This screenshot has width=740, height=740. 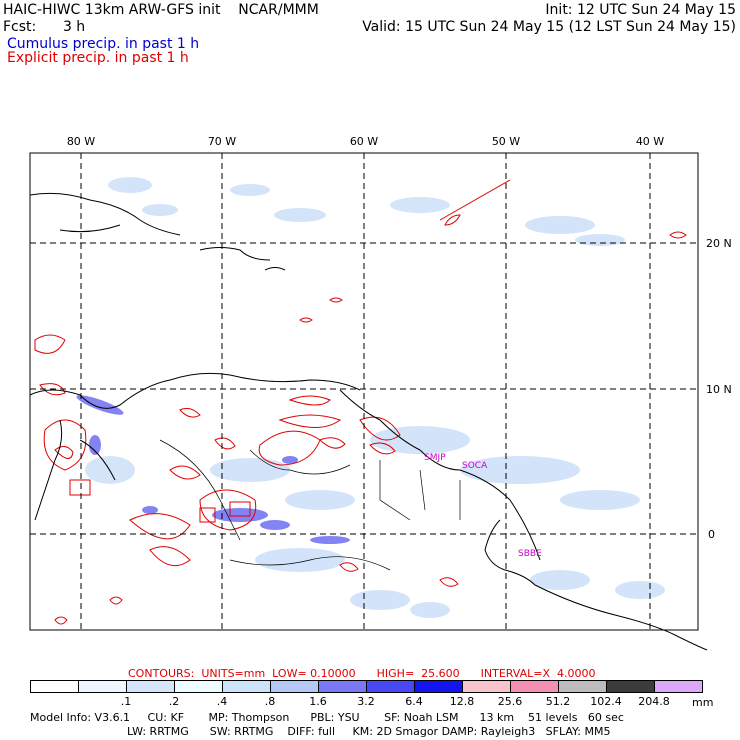 What do you see at coordinates (414, 701) in the screenshot?
I see `colorbar-label: 6.4` at bounding box center [414, 701].